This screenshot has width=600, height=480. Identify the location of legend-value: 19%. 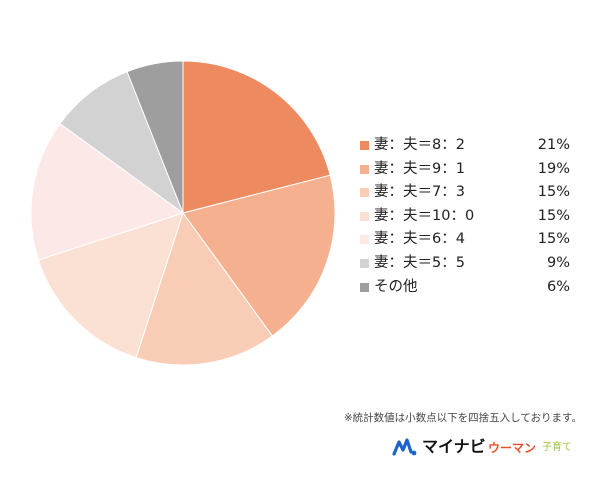
(553, 168).